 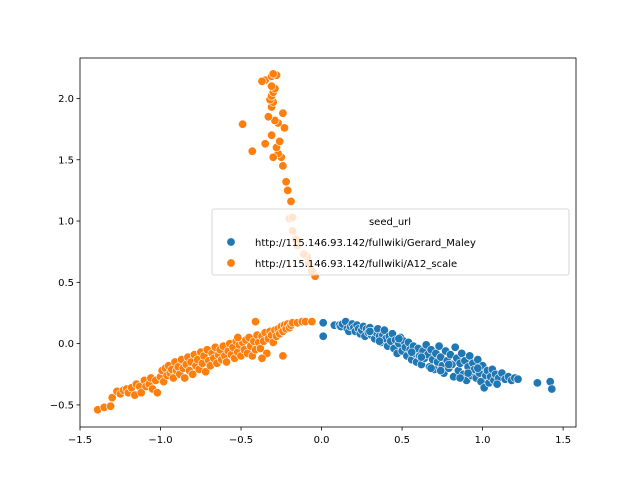 I want to click on y-tick-label: 0.0, so click(x=66, y=344).